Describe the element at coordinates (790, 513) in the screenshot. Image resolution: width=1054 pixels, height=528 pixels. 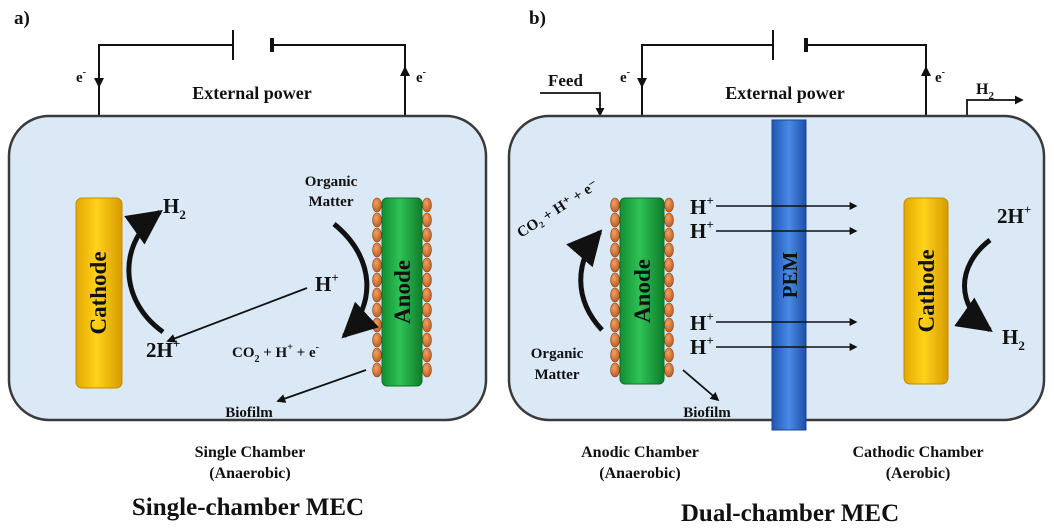
I see `panel-b-title: Dual-chamber MEC` at that location.